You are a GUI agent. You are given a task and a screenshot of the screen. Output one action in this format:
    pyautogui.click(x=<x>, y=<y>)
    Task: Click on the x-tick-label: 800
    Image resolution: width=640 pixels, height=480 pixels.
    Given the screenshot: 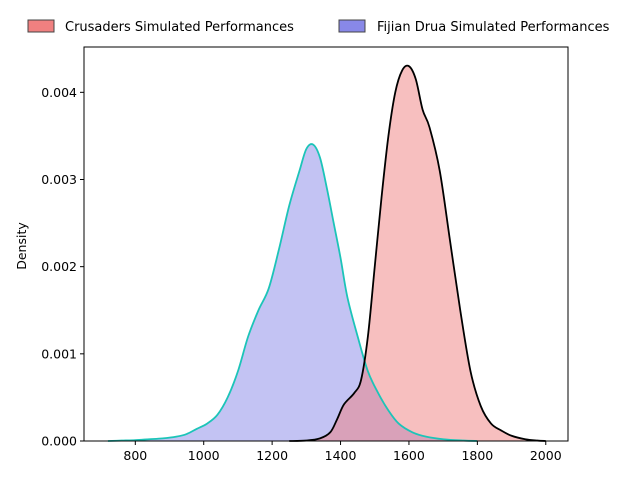 What is the action you would take?
    pyautogui.click(x=135, y=455)
    